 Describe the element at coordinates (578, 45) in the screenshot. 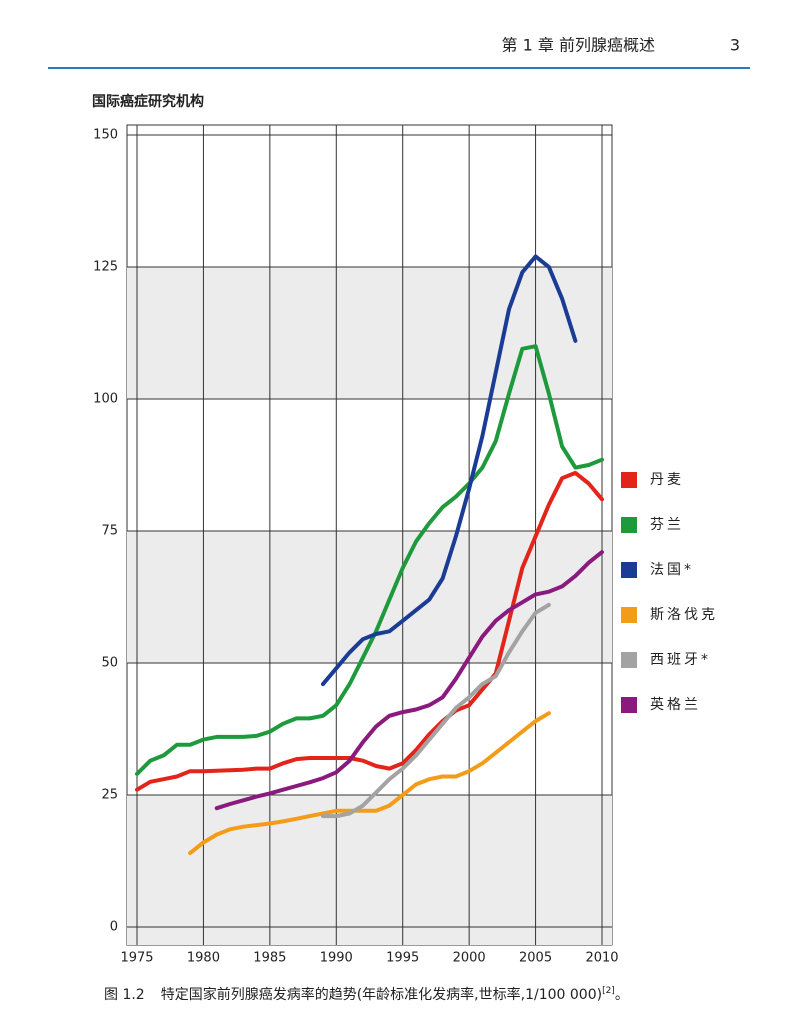

I see `chapter-header: 第 1 章 前列腺癌概述` at that location.